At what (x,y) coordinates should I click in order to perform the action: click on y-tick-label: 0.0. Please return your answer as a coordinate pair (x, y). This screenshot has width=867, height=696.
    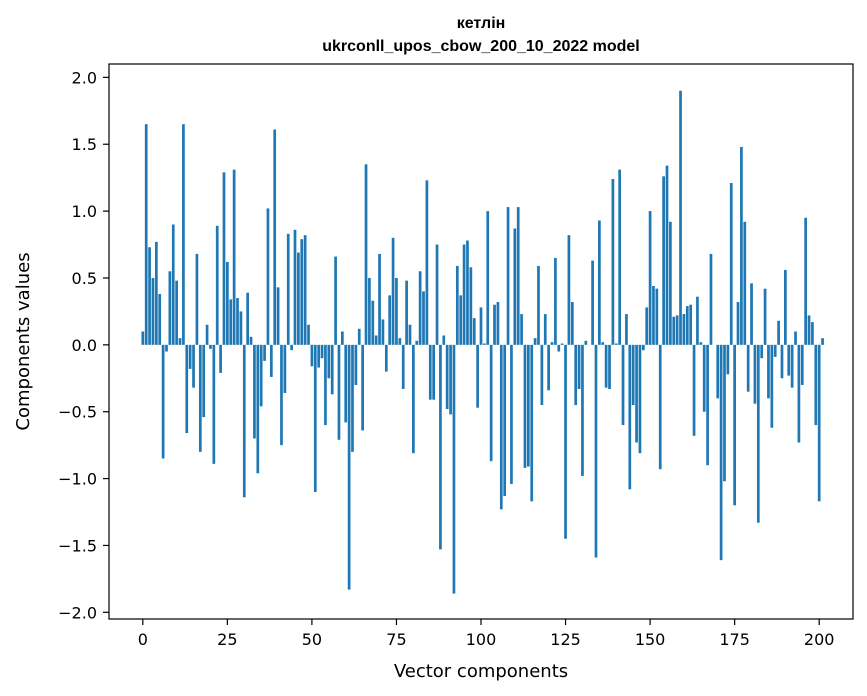
    Looking at the image, I should click on (84, 345).